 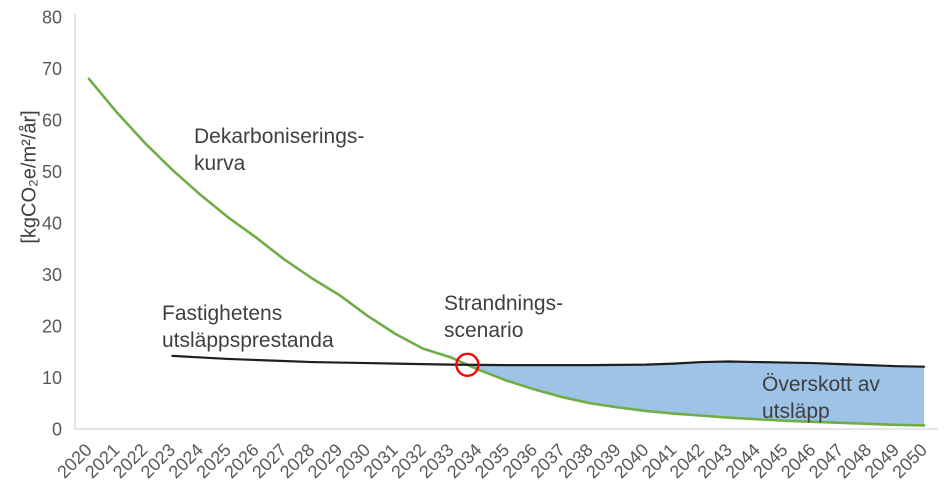 What do you see at coordinates (52, 378) in the screenshot?
I see `y-tick-label: 10` at bounding box center [52, 378].